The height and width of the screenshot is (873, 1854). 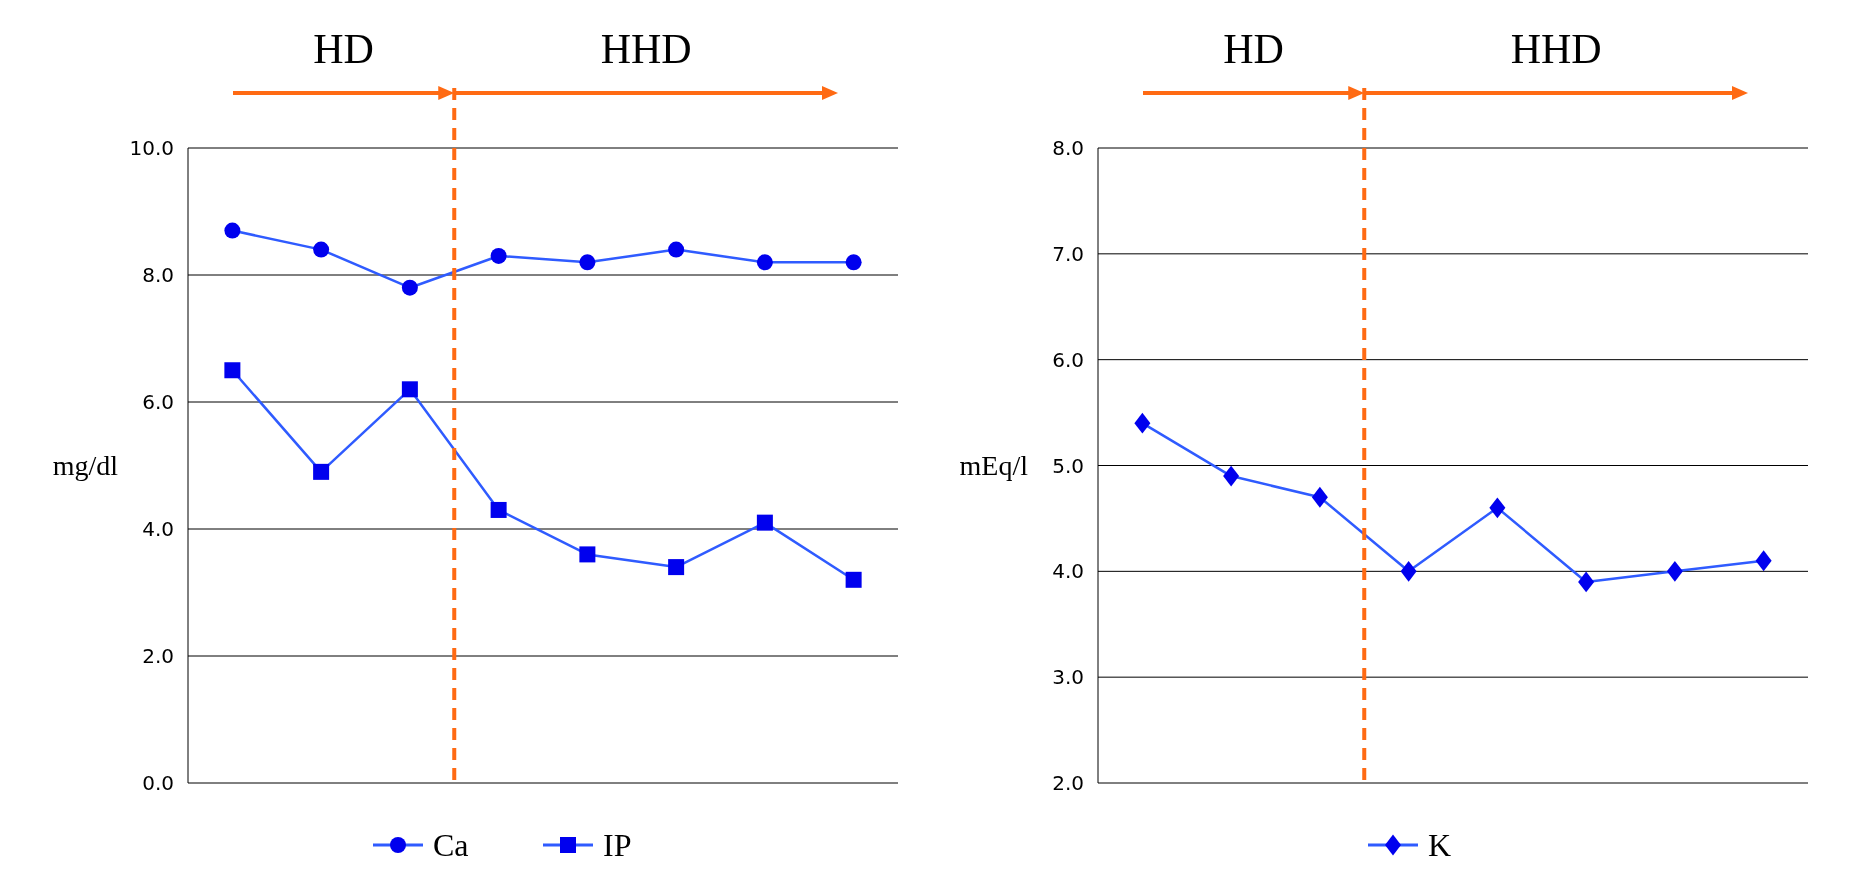 I want to click on y-tick-label: 10.0, so click(x=151, y=148).